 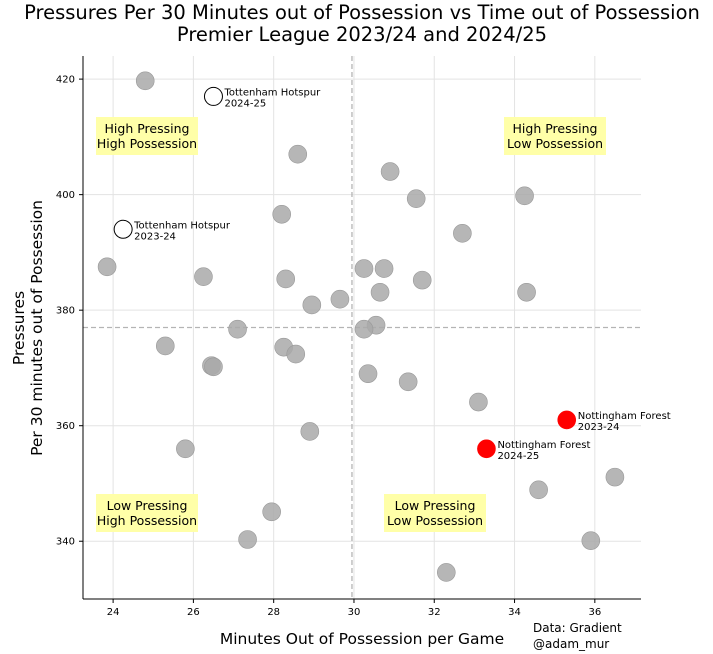 What do you see at coordinates (65, 542) in the screenshot?
I see `y-tick-label: 340` at bounding box center [65, 542].